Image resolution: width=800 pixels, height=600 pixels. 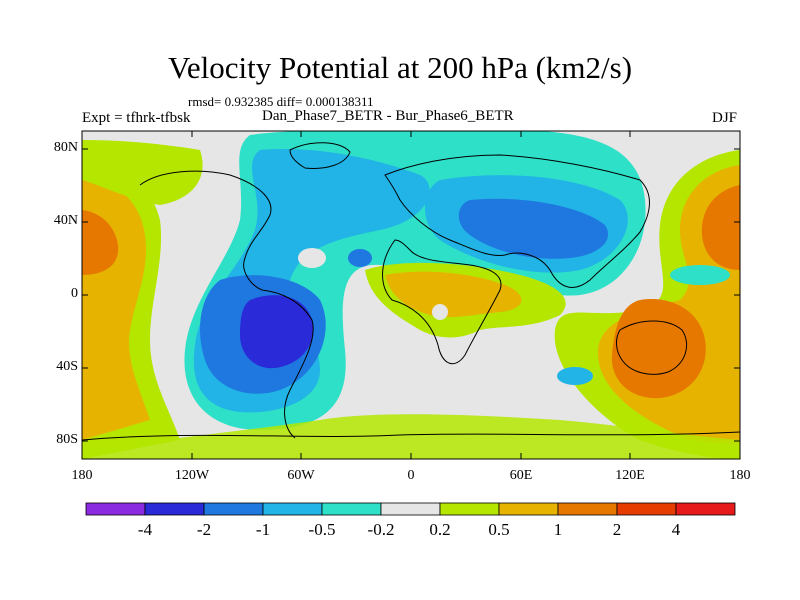 What do you see at coordinates (558, 529) in the screenshot?
I see `colorbar-label: 1` at bounding box center [558, 529].